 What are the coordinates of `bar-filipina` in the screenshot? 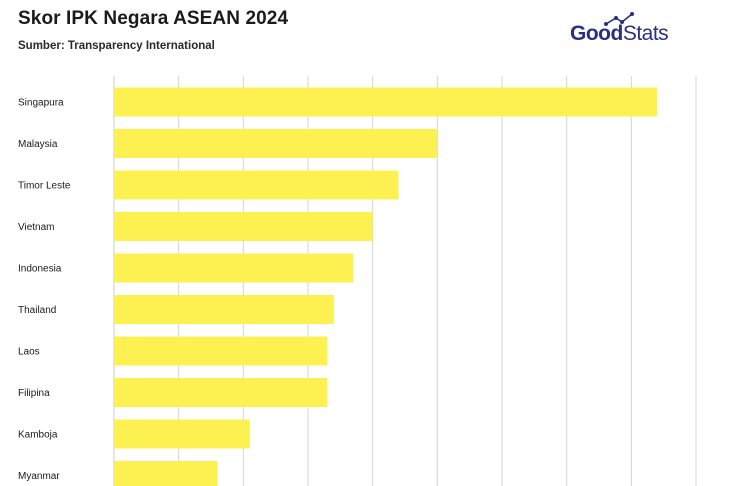 It's located at (221, 392).